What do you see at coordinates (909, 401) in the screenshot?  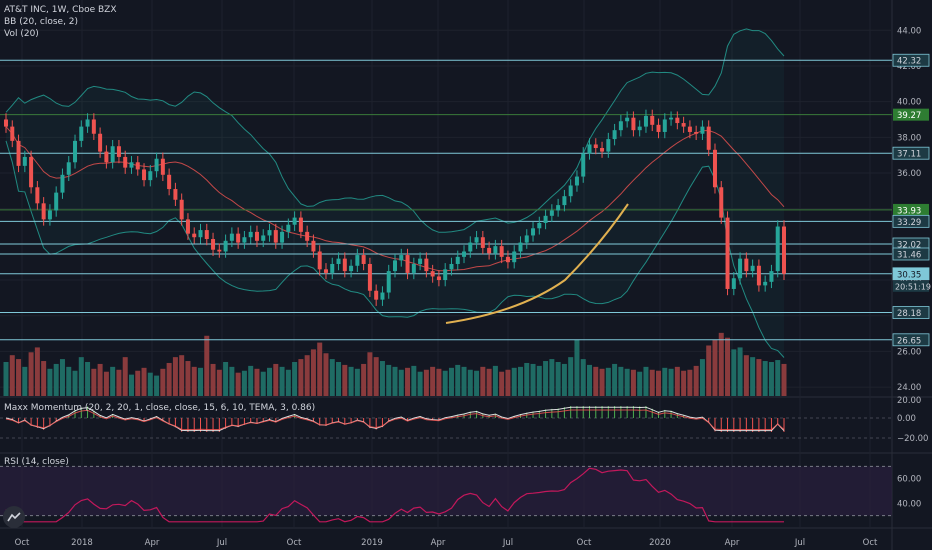 I see `momentum-tick-label: 20.00` at bounding box center [909, 401].